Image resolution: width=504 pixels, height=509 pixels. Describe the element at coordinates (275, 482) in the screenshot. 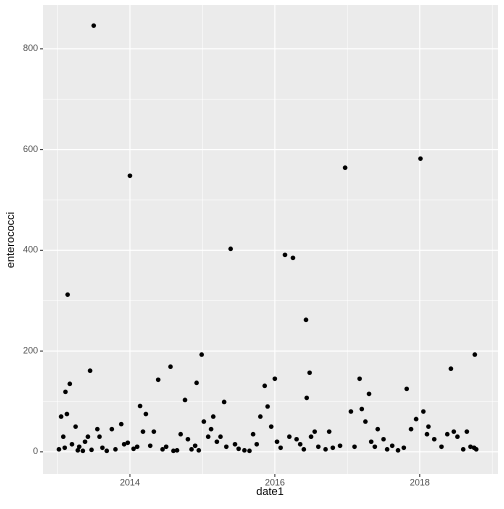

I see `x-tick-label: 2016` at that location.